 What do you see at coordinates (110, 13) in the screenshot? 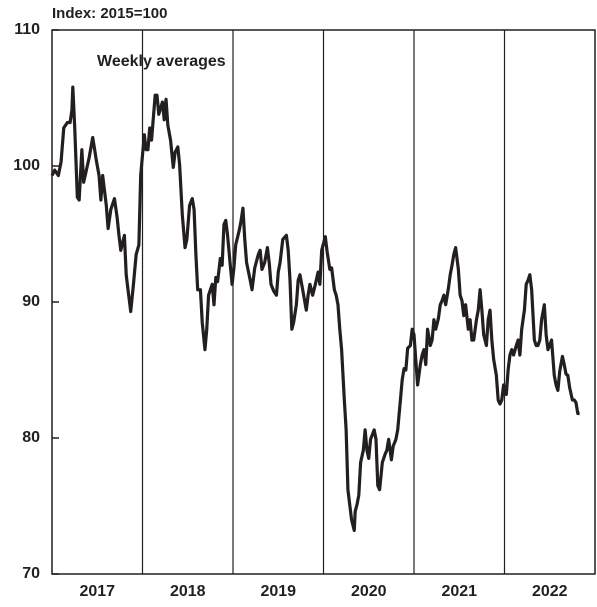
I see `y-axis-label: Index: 2015=100` at bounding box center [110, 13].